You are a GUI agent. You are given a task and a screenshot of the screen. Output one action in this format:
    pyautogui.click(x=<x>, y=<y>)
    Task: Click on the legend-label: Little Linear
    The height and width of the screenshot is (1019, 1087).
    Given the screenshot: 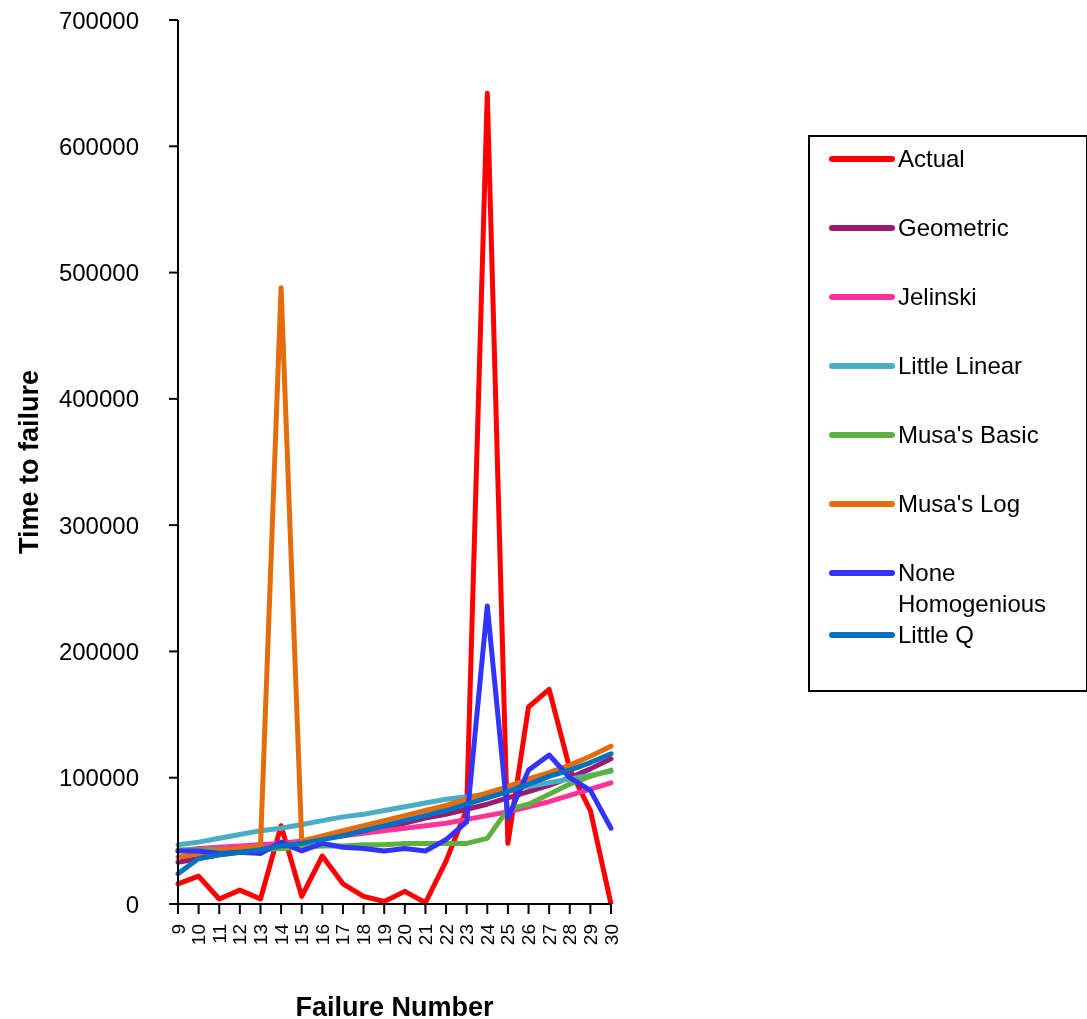 What is the action you would take?
    pyautogui.click(x=960, y=366)
    